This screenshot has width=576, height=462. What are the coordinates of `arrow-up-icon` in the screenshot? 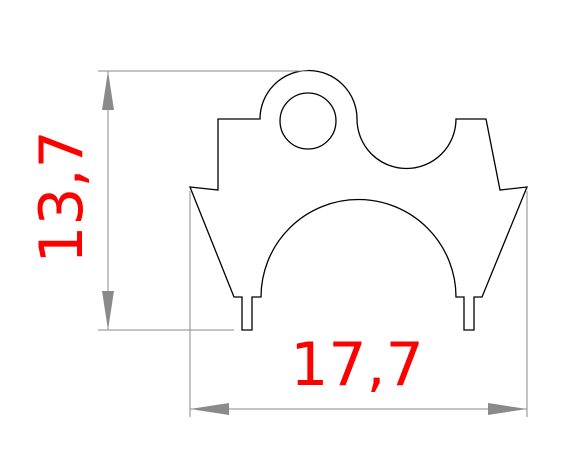 It's located at (108, 90).